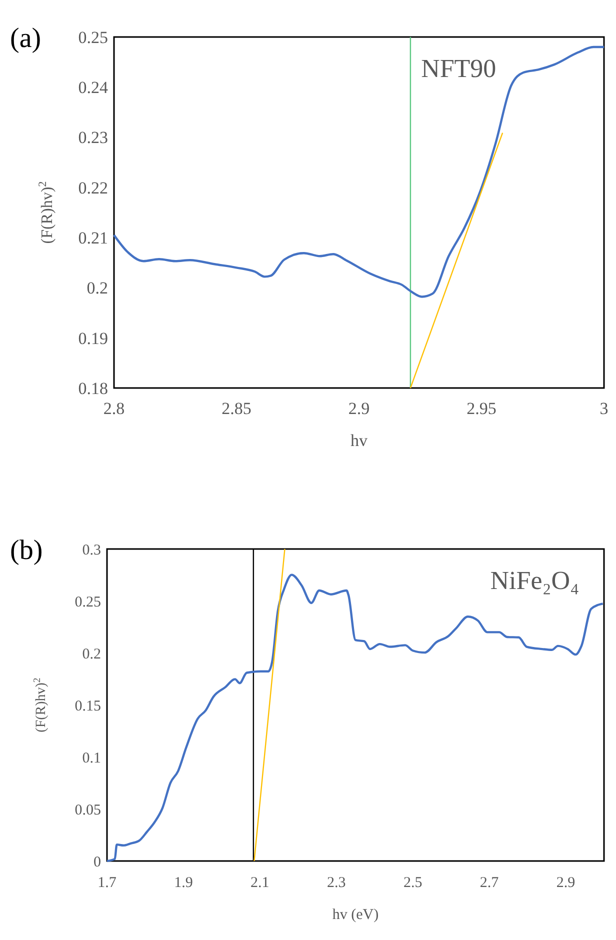 This screenshot has width=616, height=940. What do you see at coordinates (359, 440) in the screenshot?
I see `x-axis-title: hv` at bounding box center [359, 440].